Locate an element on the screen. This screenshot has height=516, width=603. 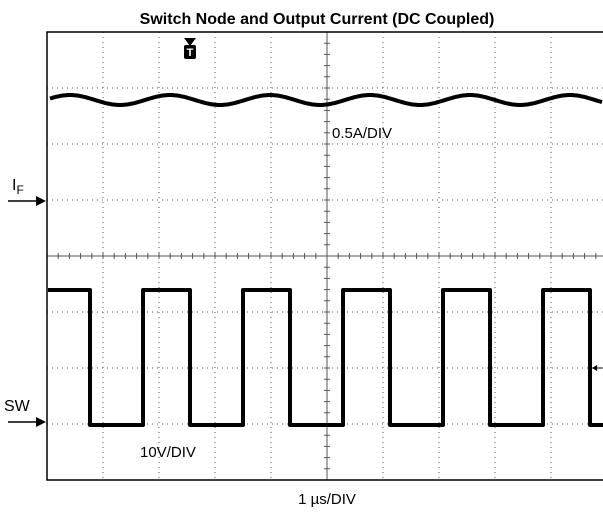
current-channel-main: I is located at coordinates (14, 185).